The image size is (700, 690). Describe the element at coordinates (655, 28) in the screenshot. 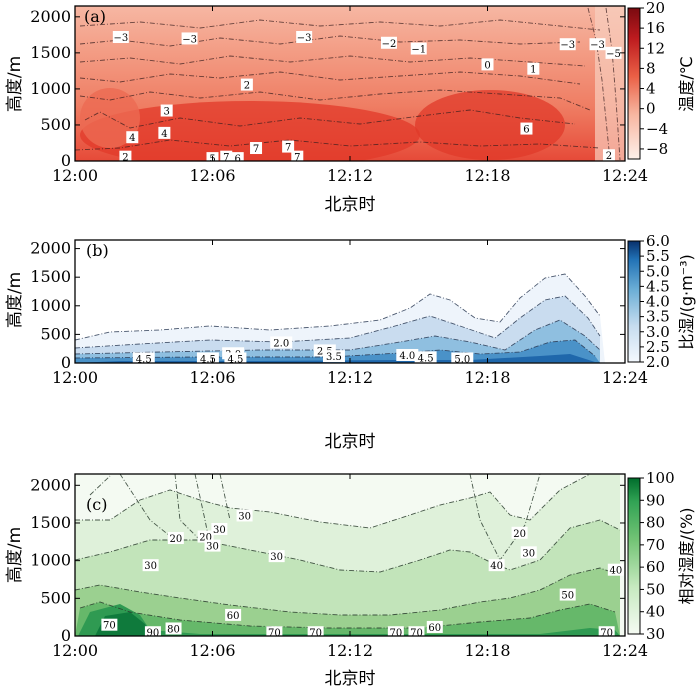

I see `colorbar-tick-label: 16` at that location.